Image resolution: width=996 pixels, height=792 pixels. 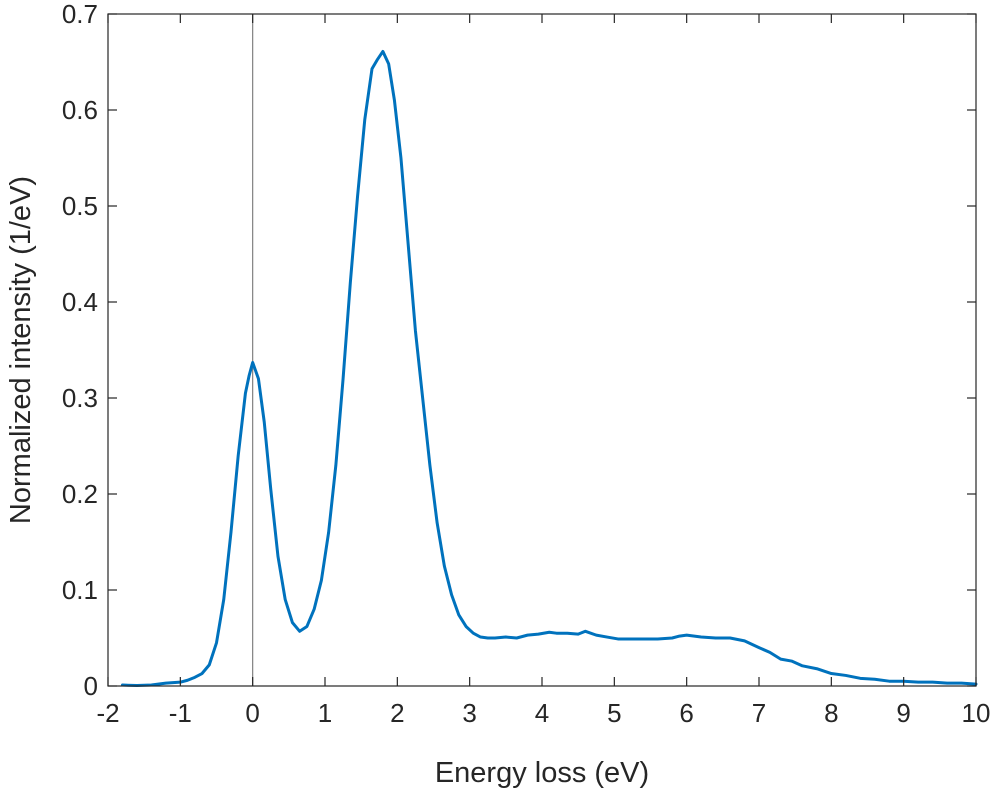 I want to click on y-tick-label: 0.7, so click(x=80, y=14).